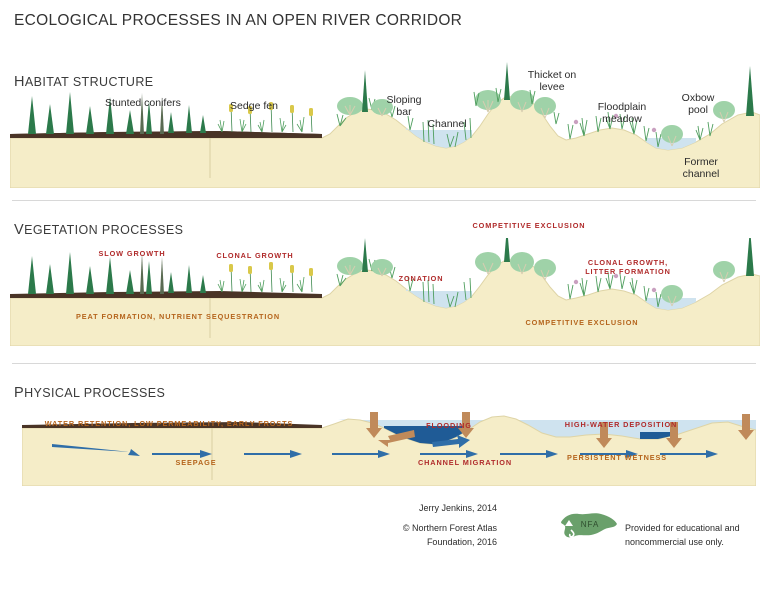 The width and height of the screenshot is (768, 593). I want to click on vegetation-label-clonal-growth-litter: CLONAL GROWTH, LITTER FORMATION, so click(628, 267).